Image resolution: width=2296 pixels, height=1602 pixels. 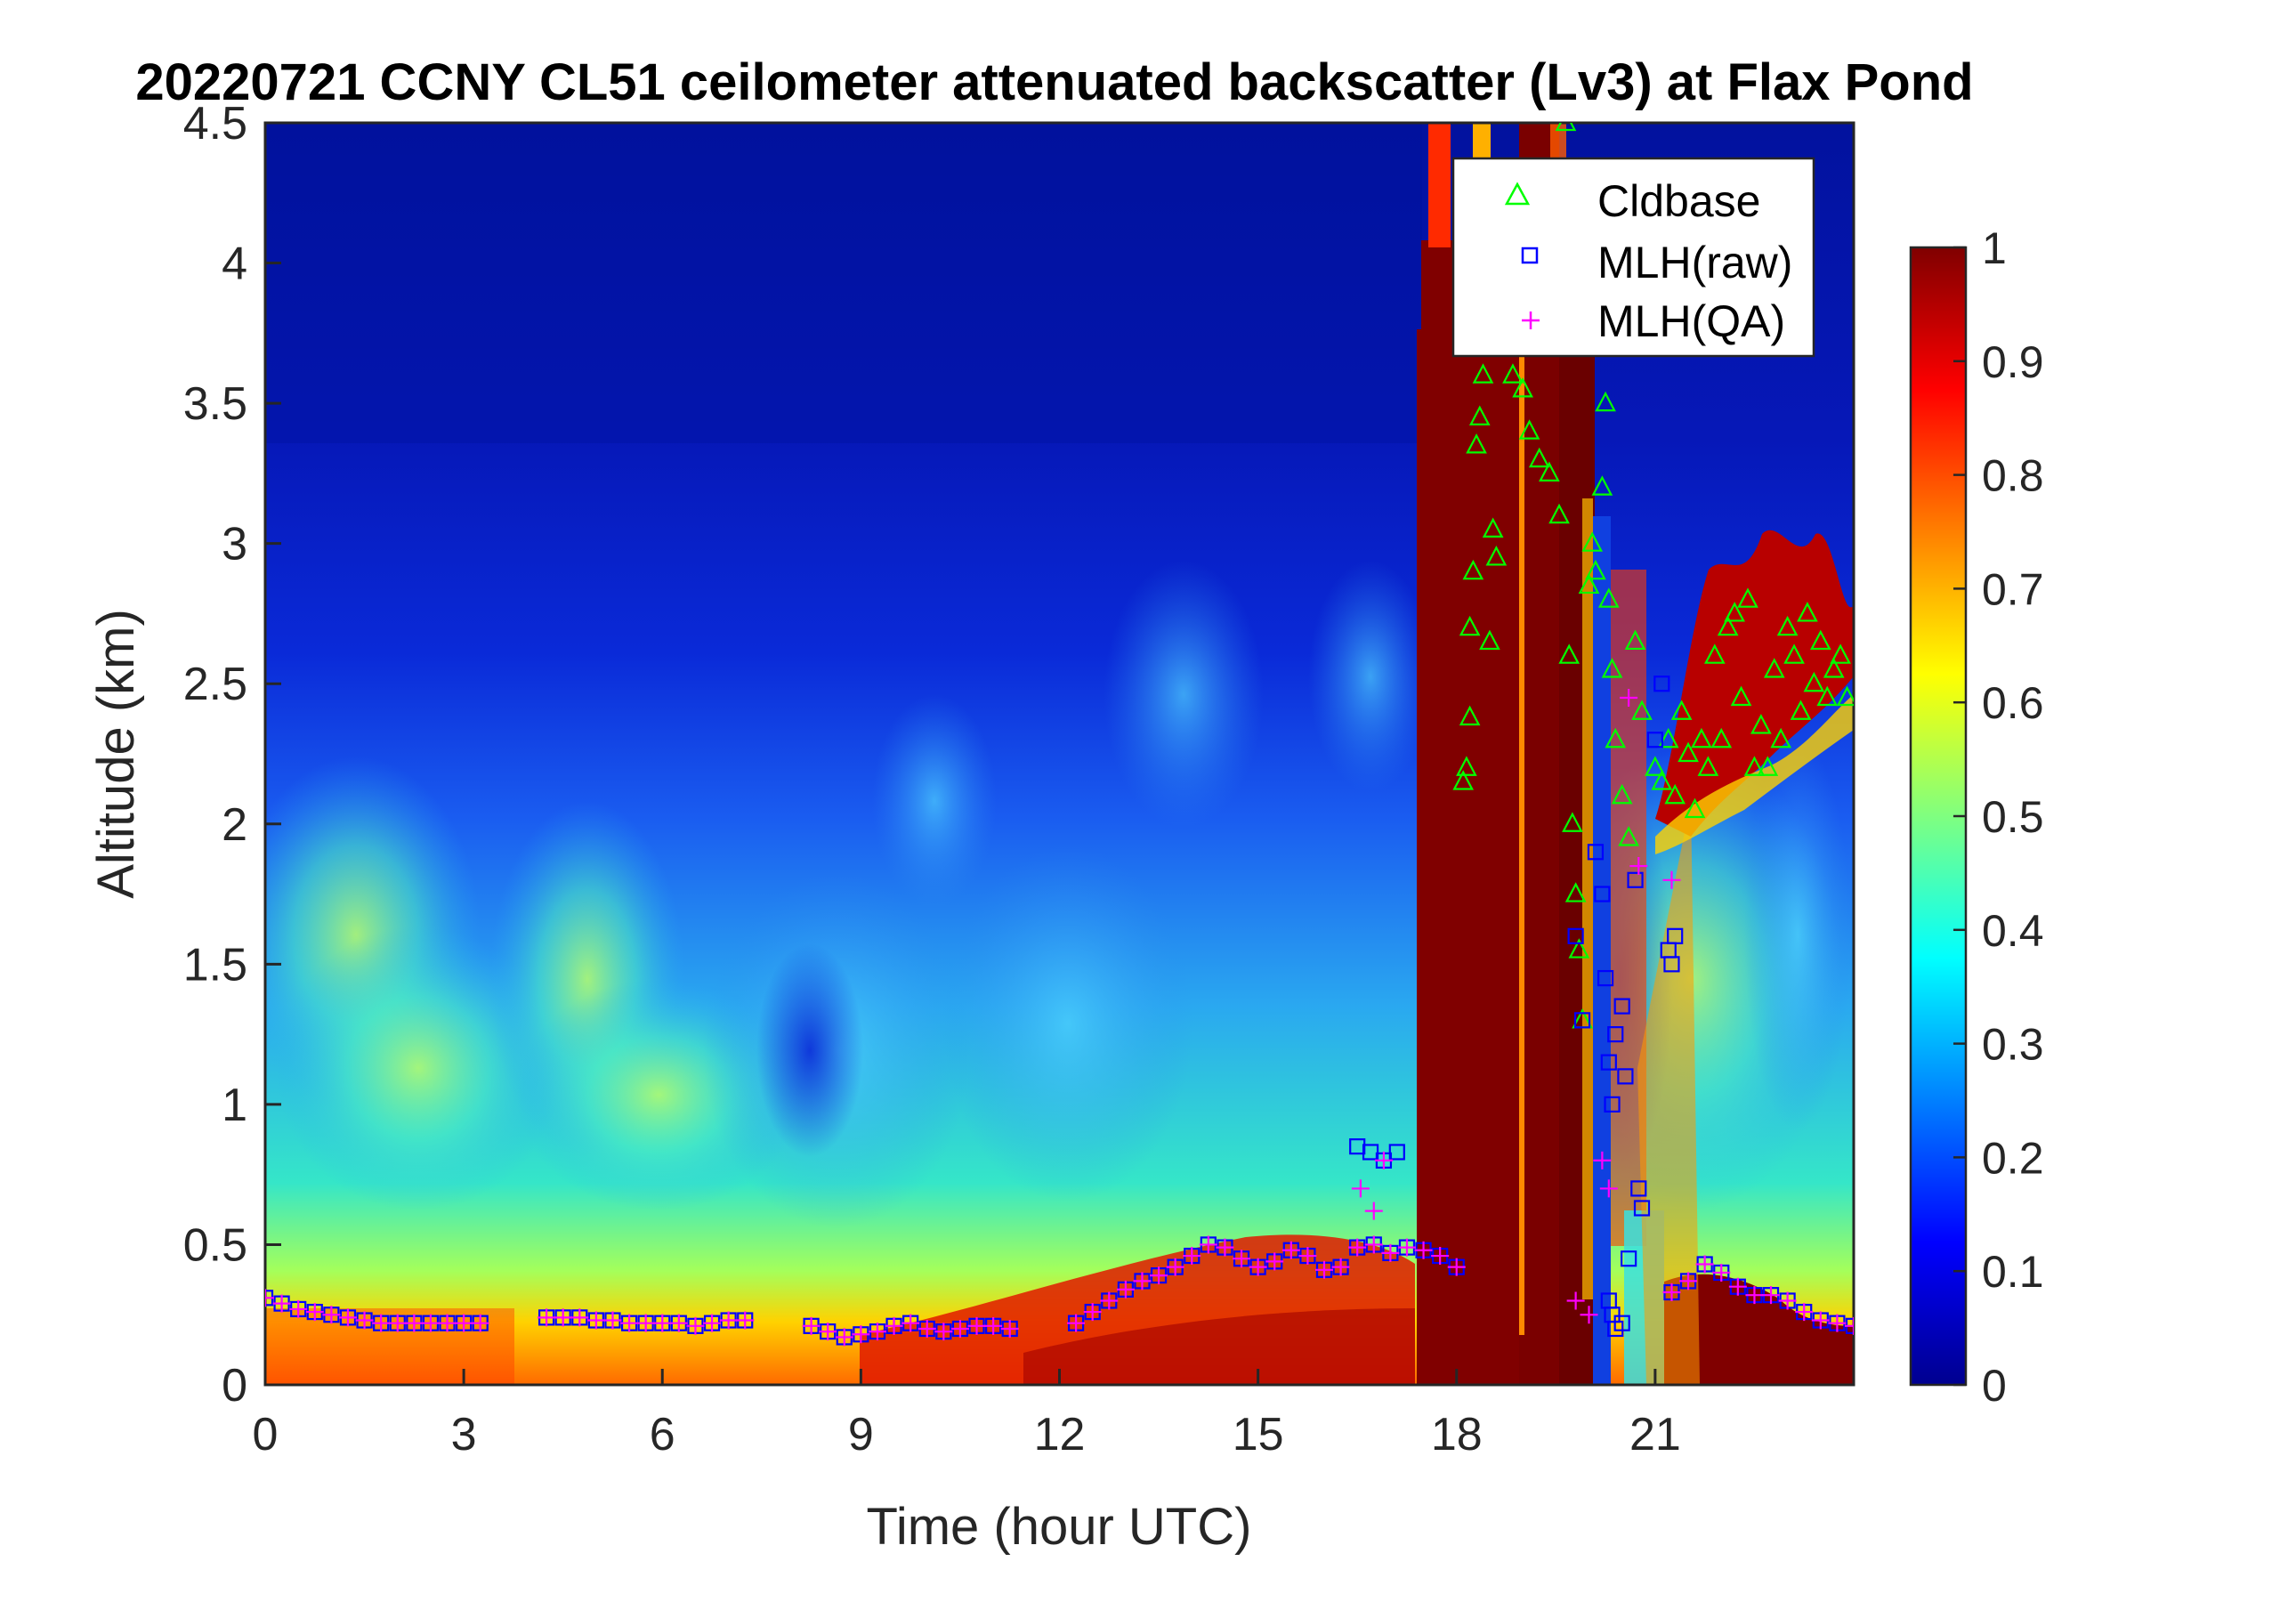 I want to click on colorbar-tick-label: 0.7, so click(x=2013, y=589).